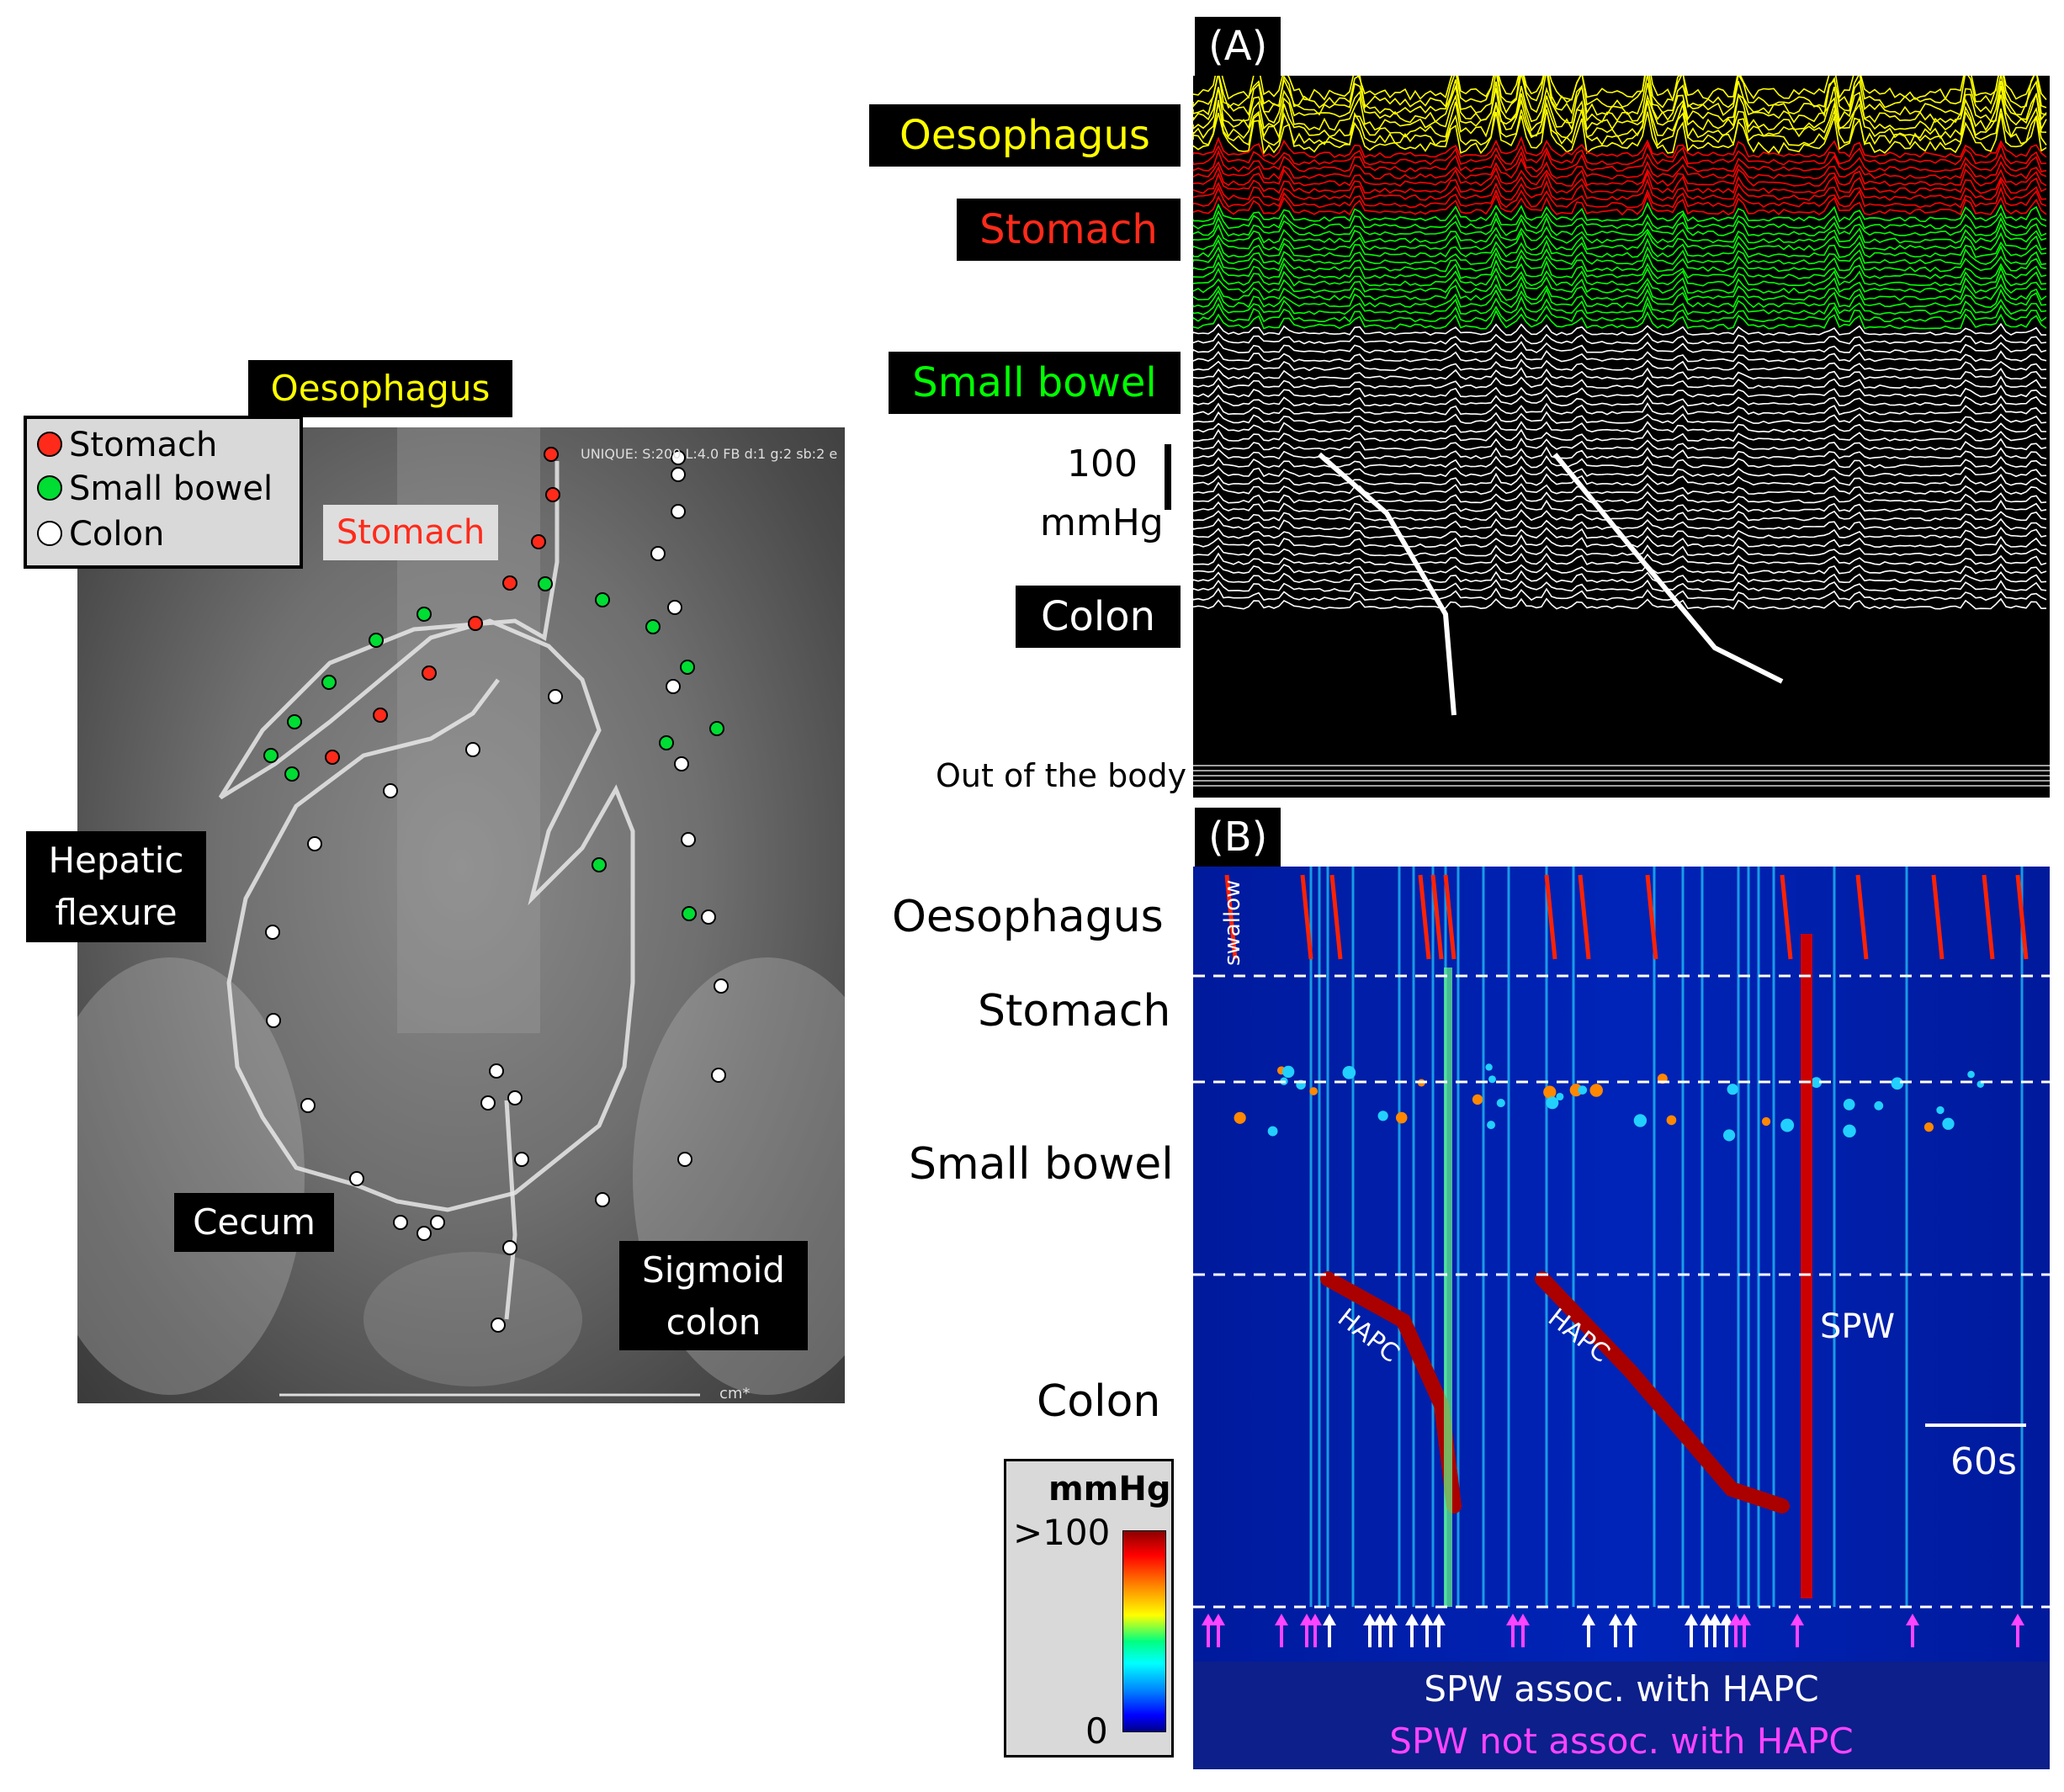 The height and width of the screenshot is (1792, 2064). What do you see at coordinates (380, 388) in the screenshot?
I see `xray-oesophagus-label: Oesophagus` at bounding box center [380, 388].